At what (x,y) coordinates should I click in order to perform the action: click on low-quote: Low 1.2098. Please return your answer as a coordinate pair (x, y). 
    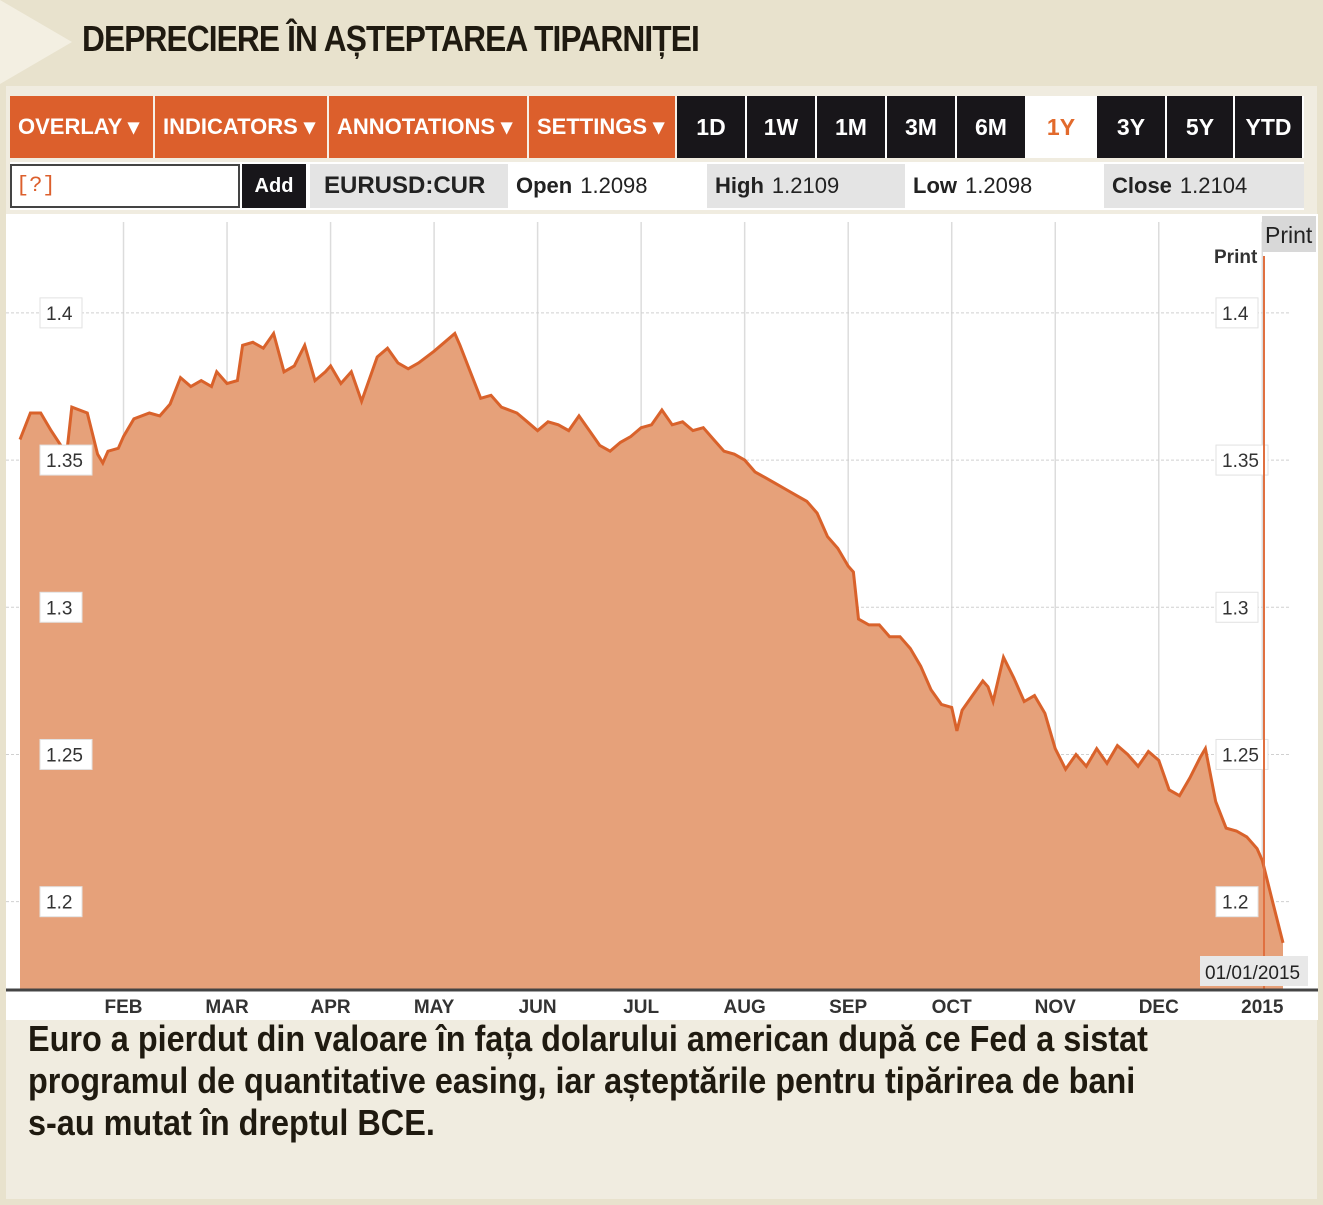
    Looking at the image, I should click on (1004, 186).